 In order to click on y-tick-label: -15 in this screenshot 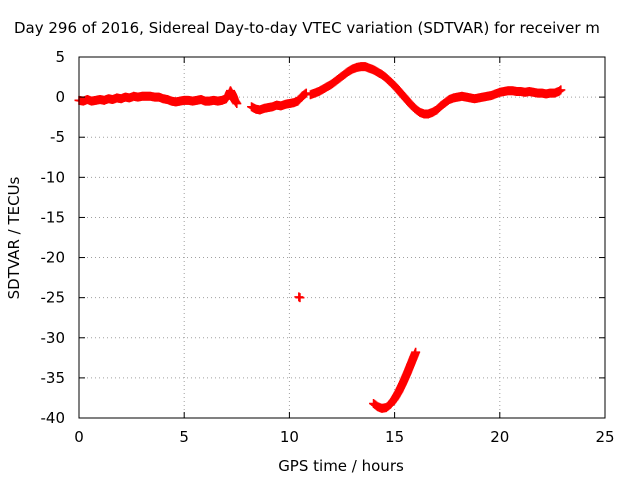, I will do `click(53, 217)`.